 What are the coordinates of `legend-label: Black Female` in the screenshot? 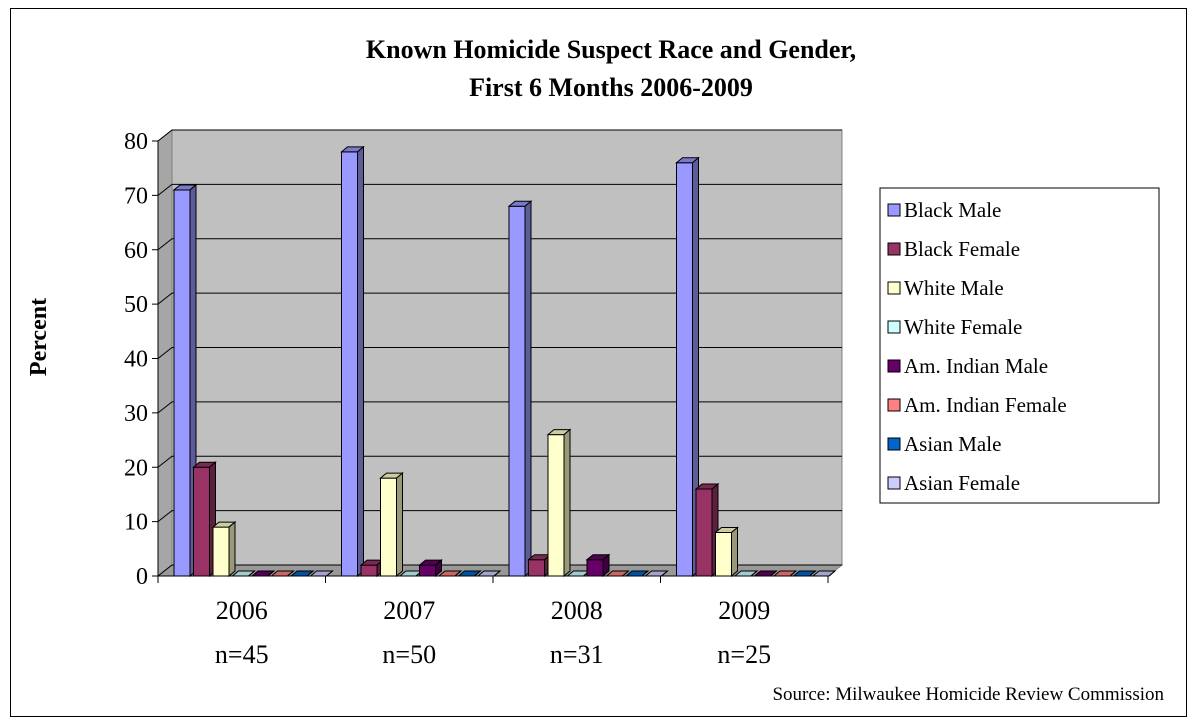 It's located at (962, 249).